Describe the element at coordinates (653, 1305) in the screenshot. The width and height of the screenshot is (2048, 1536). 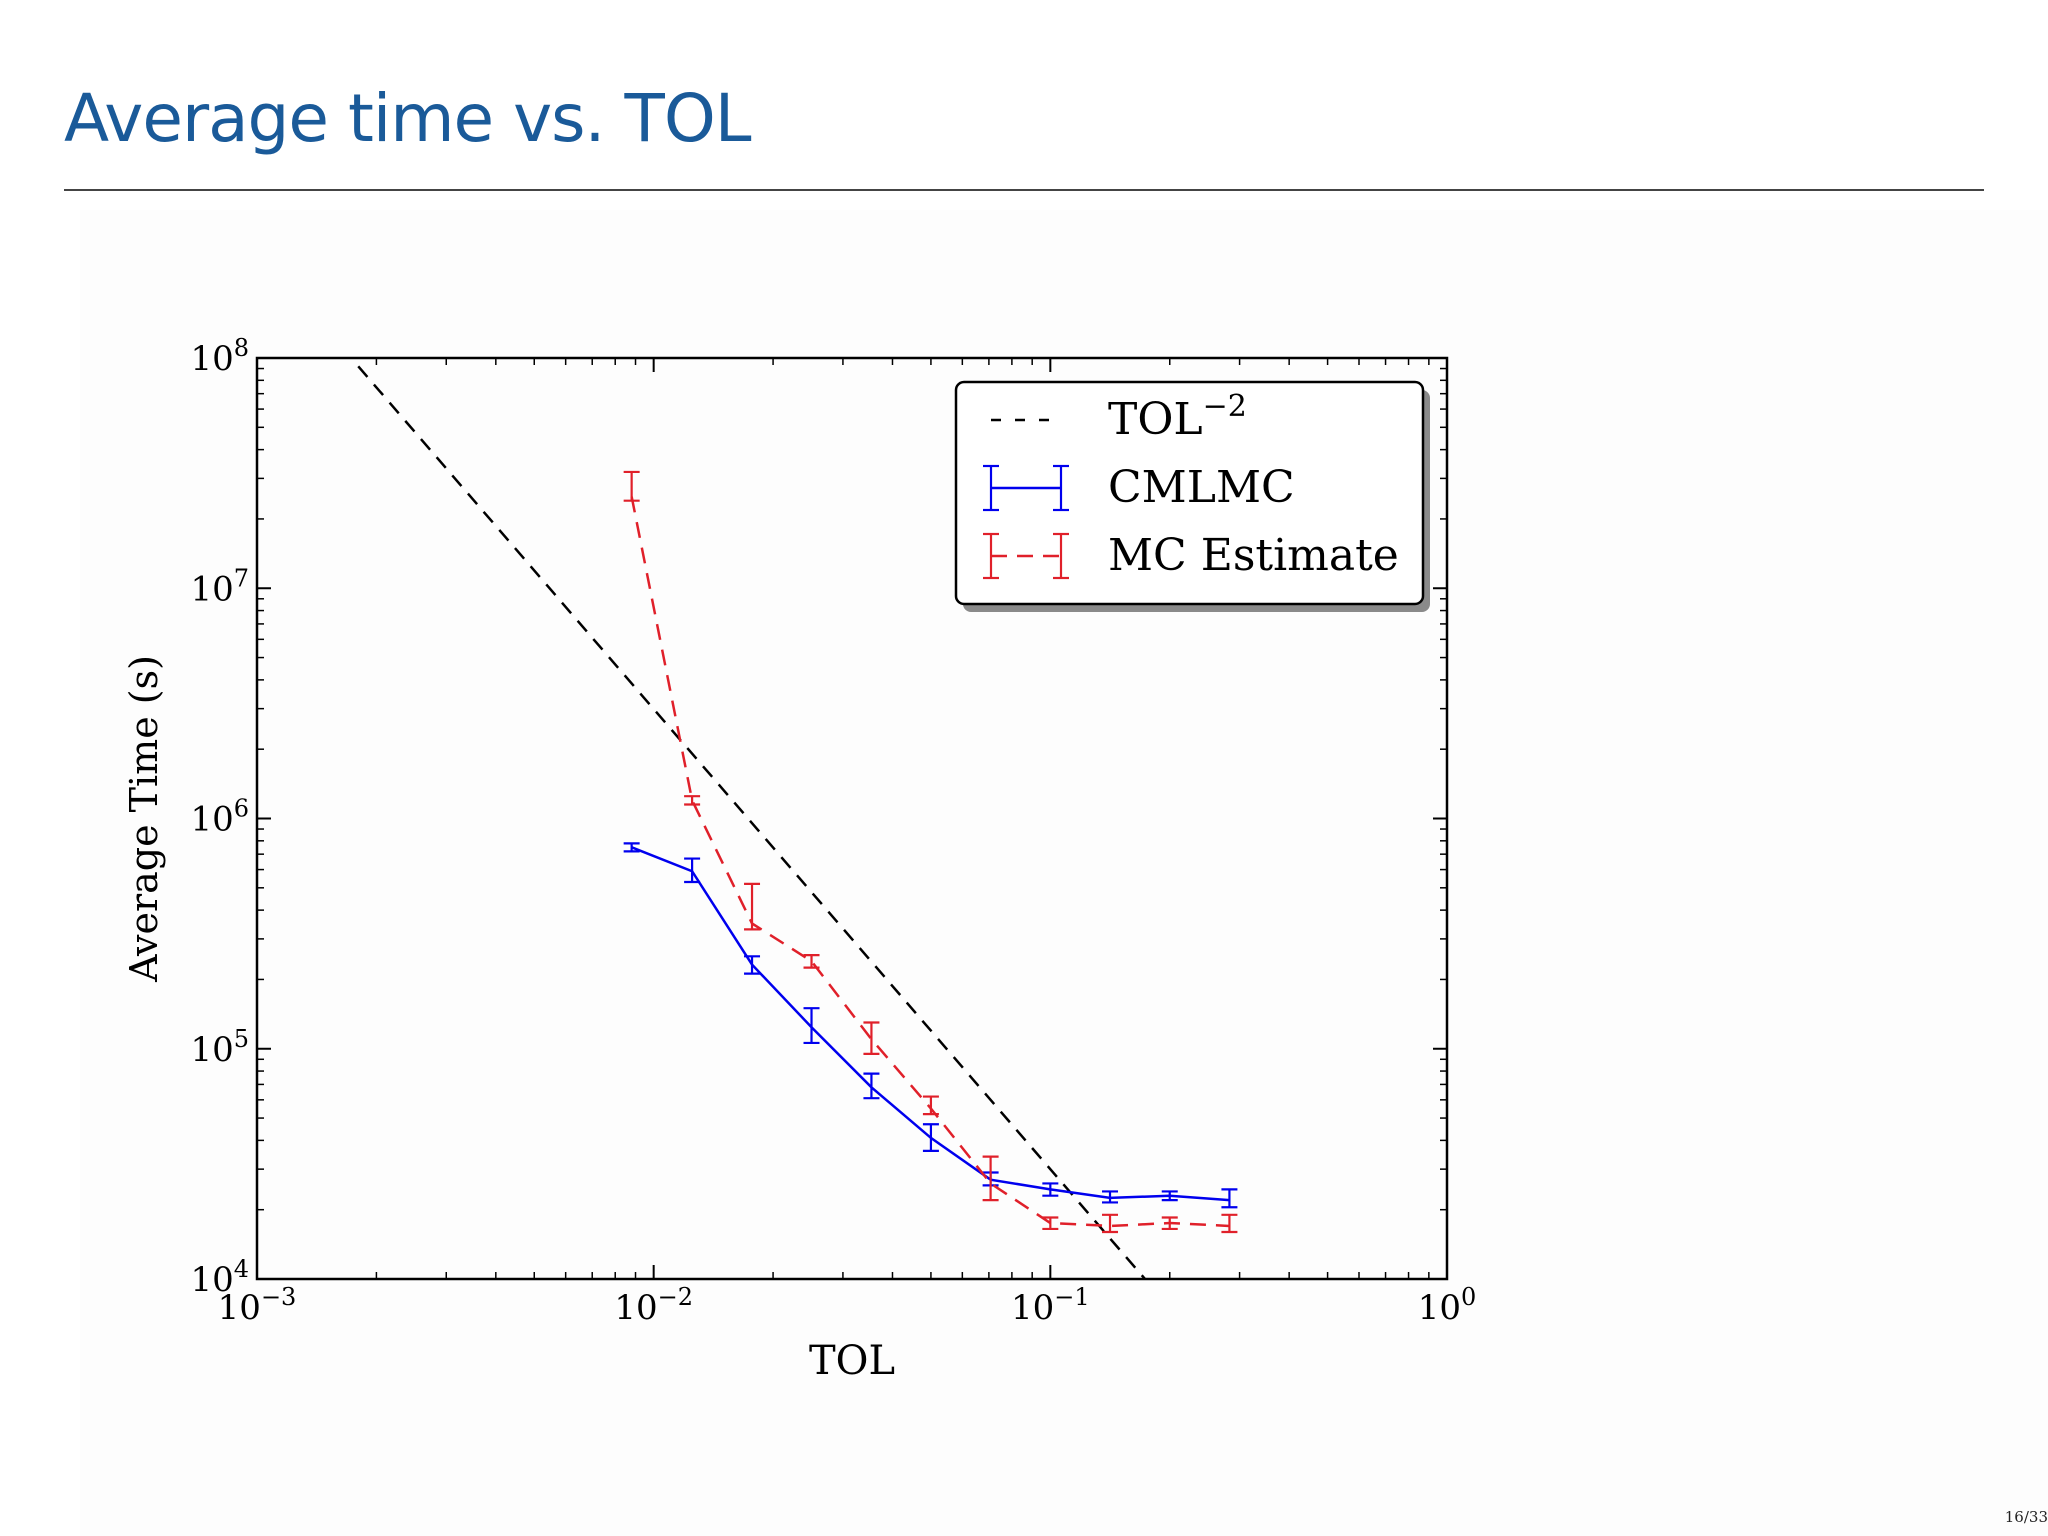
I see `x-tick-label: 10⁻²` at that location.